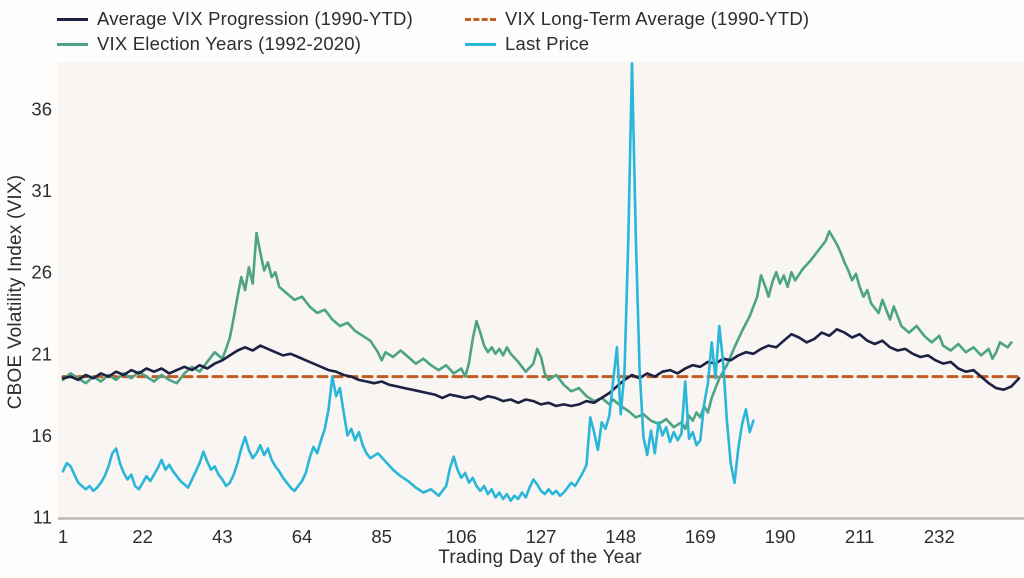 The width and height of the screenshot is (1024, 578). Describe the element at coordinates (72, 19) in the screenshot. I see `average-vix-line-swatch` at that location.